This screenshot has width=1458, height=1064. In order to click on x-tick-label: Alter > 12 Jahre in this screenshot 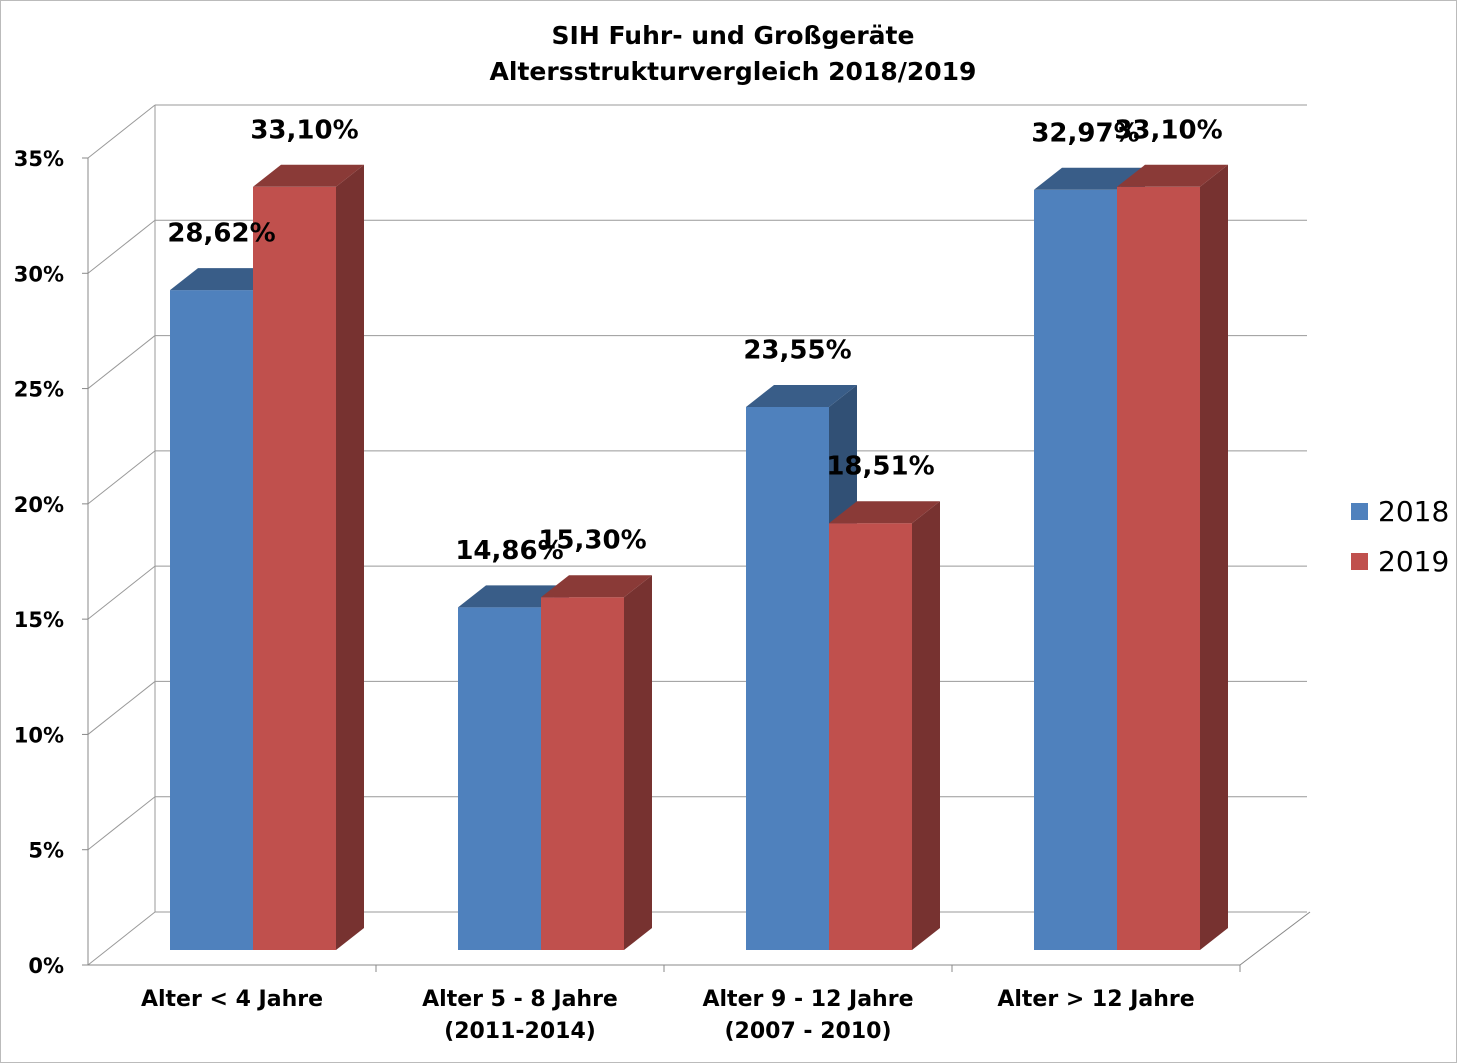, I will do `click(1096, 999)`.